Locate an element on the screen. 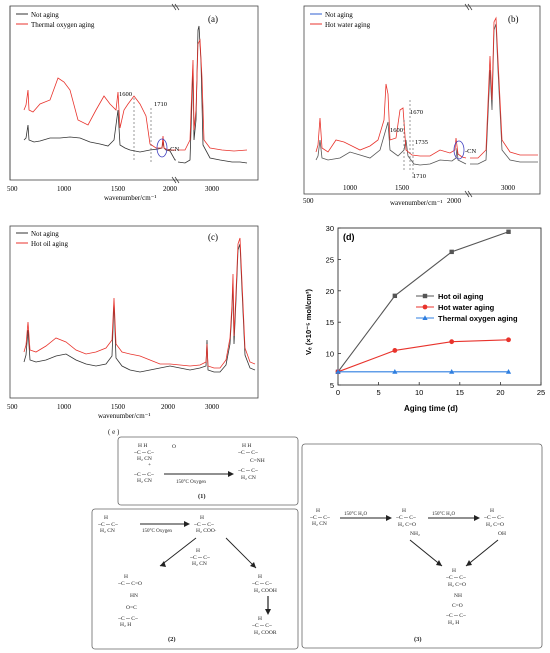  svg-text: NH is located at coordinates (458, 596).